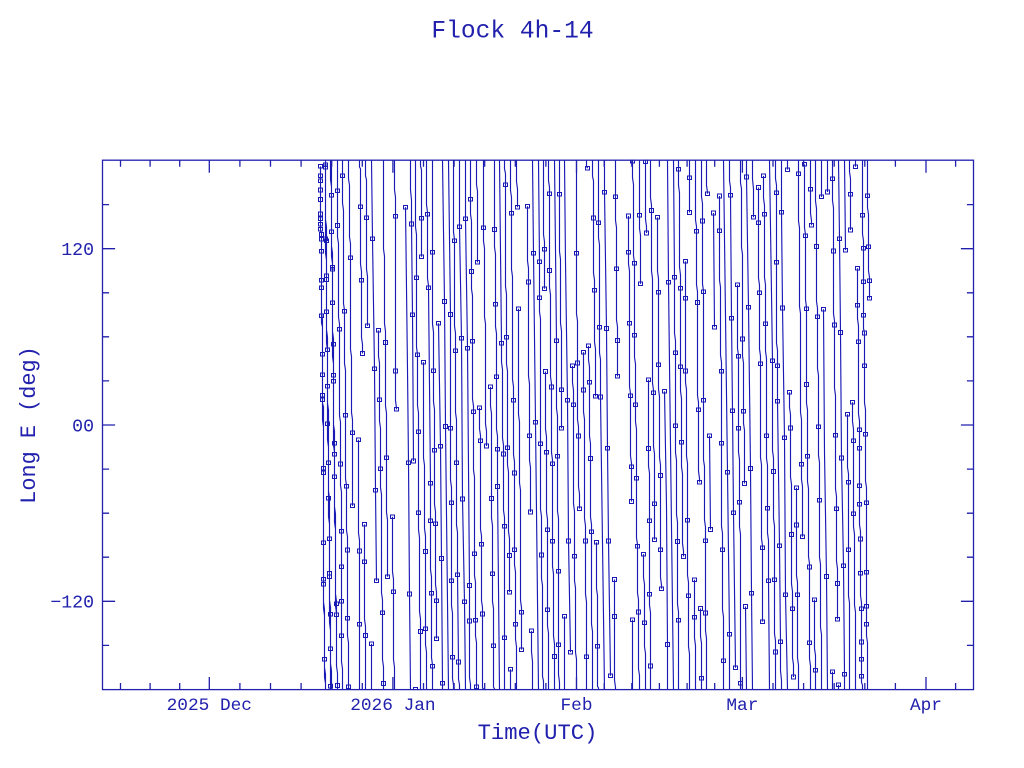 This screenshot has height=768, width=1024. What do you see at coordinates (926, 706) in the screenshot?
I see `svg-text: Apr` at bounding box center [926, 706].